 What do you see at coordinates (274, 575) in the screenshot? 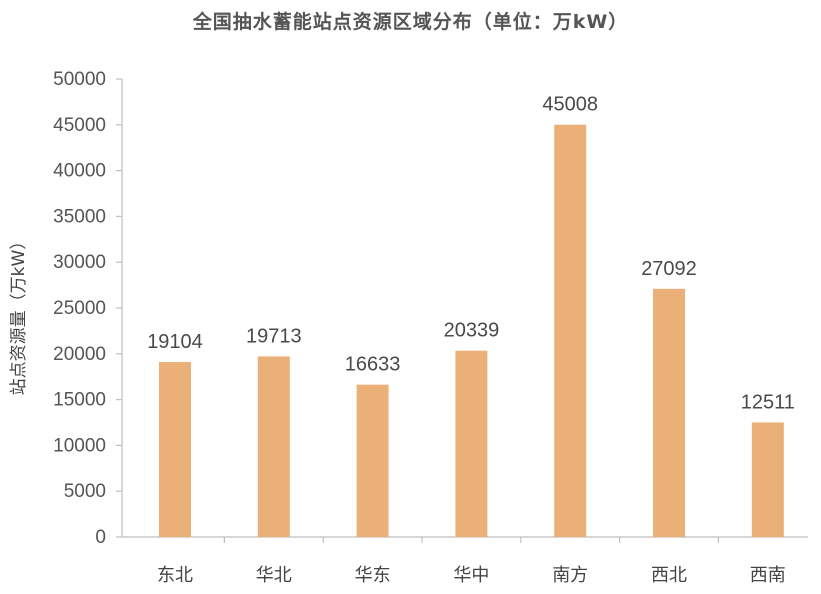
I see `x-tick-label: 华北` at bounding box center [274, 575].